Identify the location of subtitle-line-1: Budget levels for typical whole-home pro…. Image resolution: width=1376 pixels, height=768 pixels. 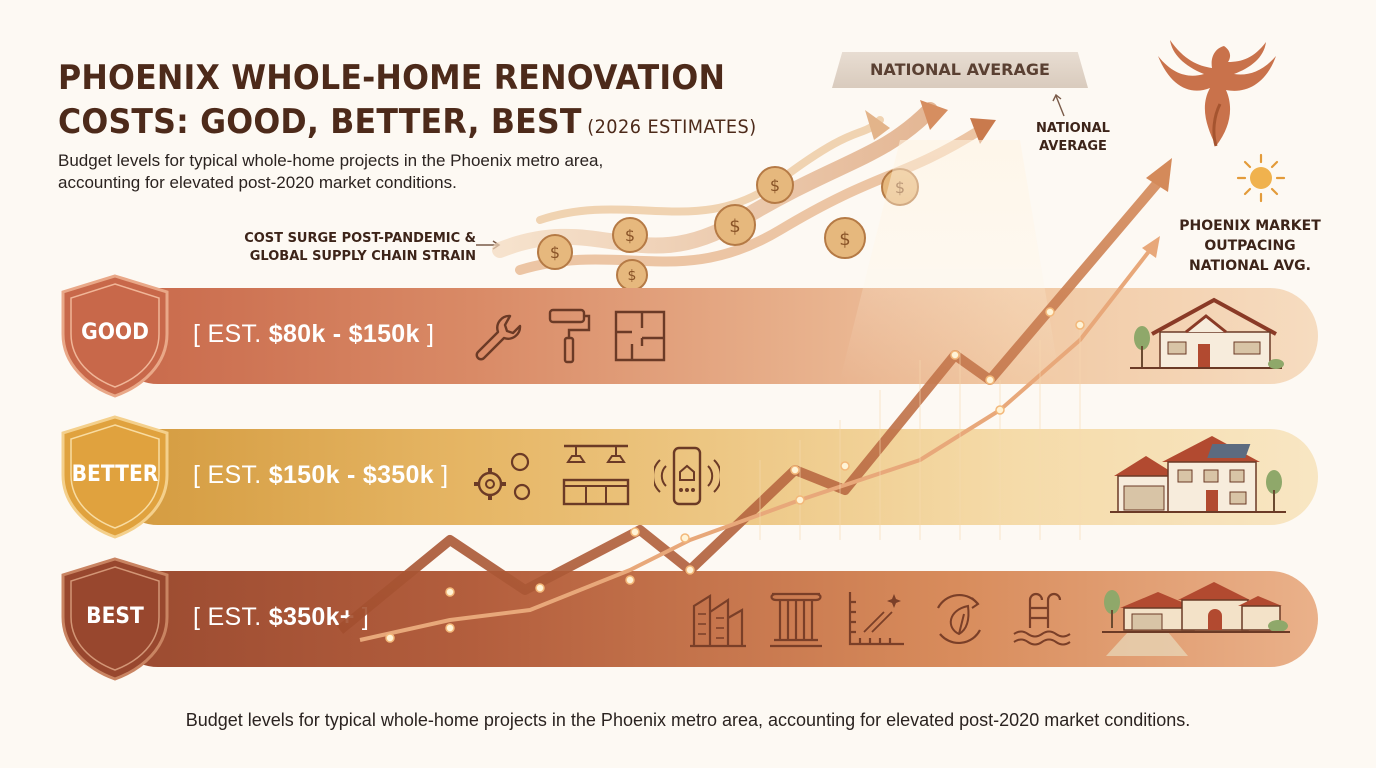
(331, 160).